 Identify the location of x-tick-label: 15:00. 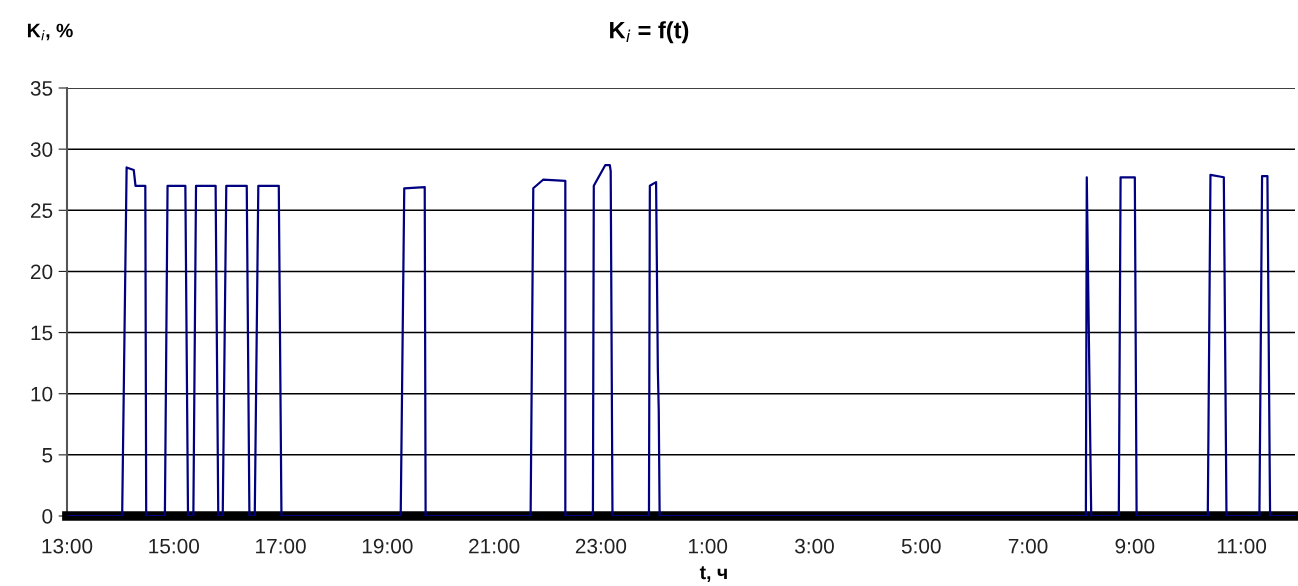
(174, 546).